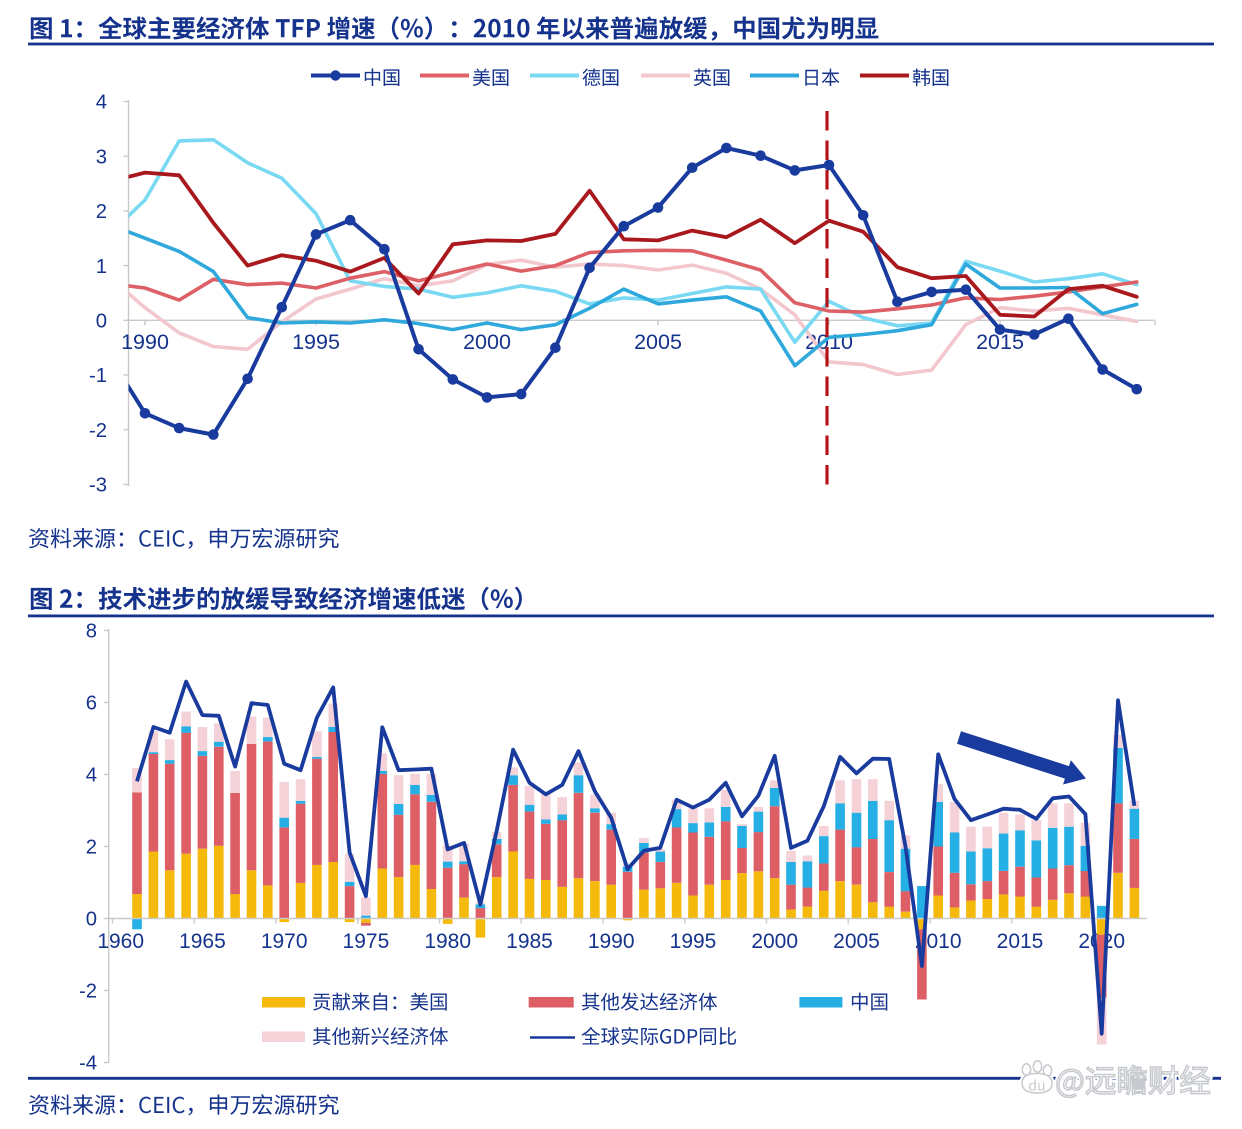 This screenshot has height=1129, width=1242. What do you see at coordinates (202, 941) in the screenshot?
I see `svg-text: 1965` at bounding box center [202, 941].